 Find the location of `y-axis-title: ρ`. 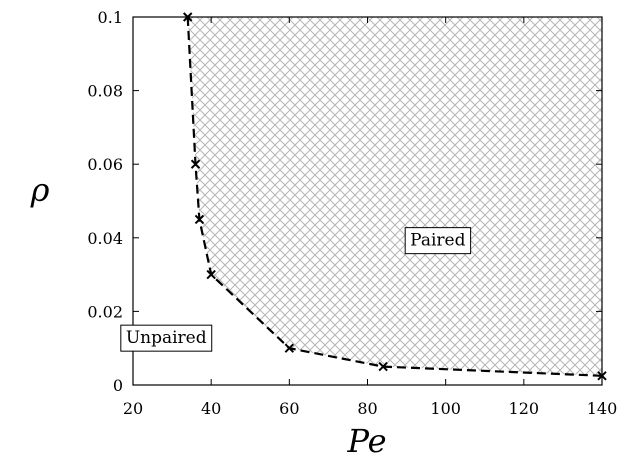

y-axis-title: ρ is located at coordinates (40, 190).